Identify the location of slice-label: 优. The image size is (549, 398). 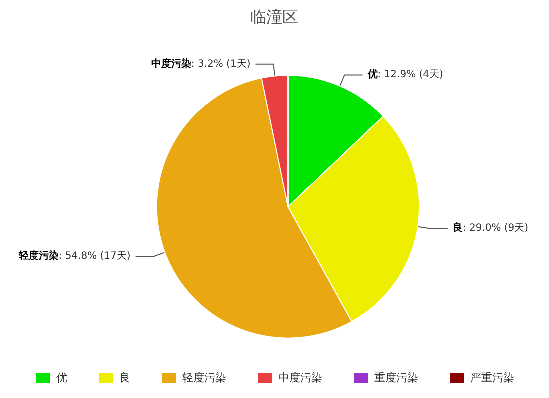
(372, 74).